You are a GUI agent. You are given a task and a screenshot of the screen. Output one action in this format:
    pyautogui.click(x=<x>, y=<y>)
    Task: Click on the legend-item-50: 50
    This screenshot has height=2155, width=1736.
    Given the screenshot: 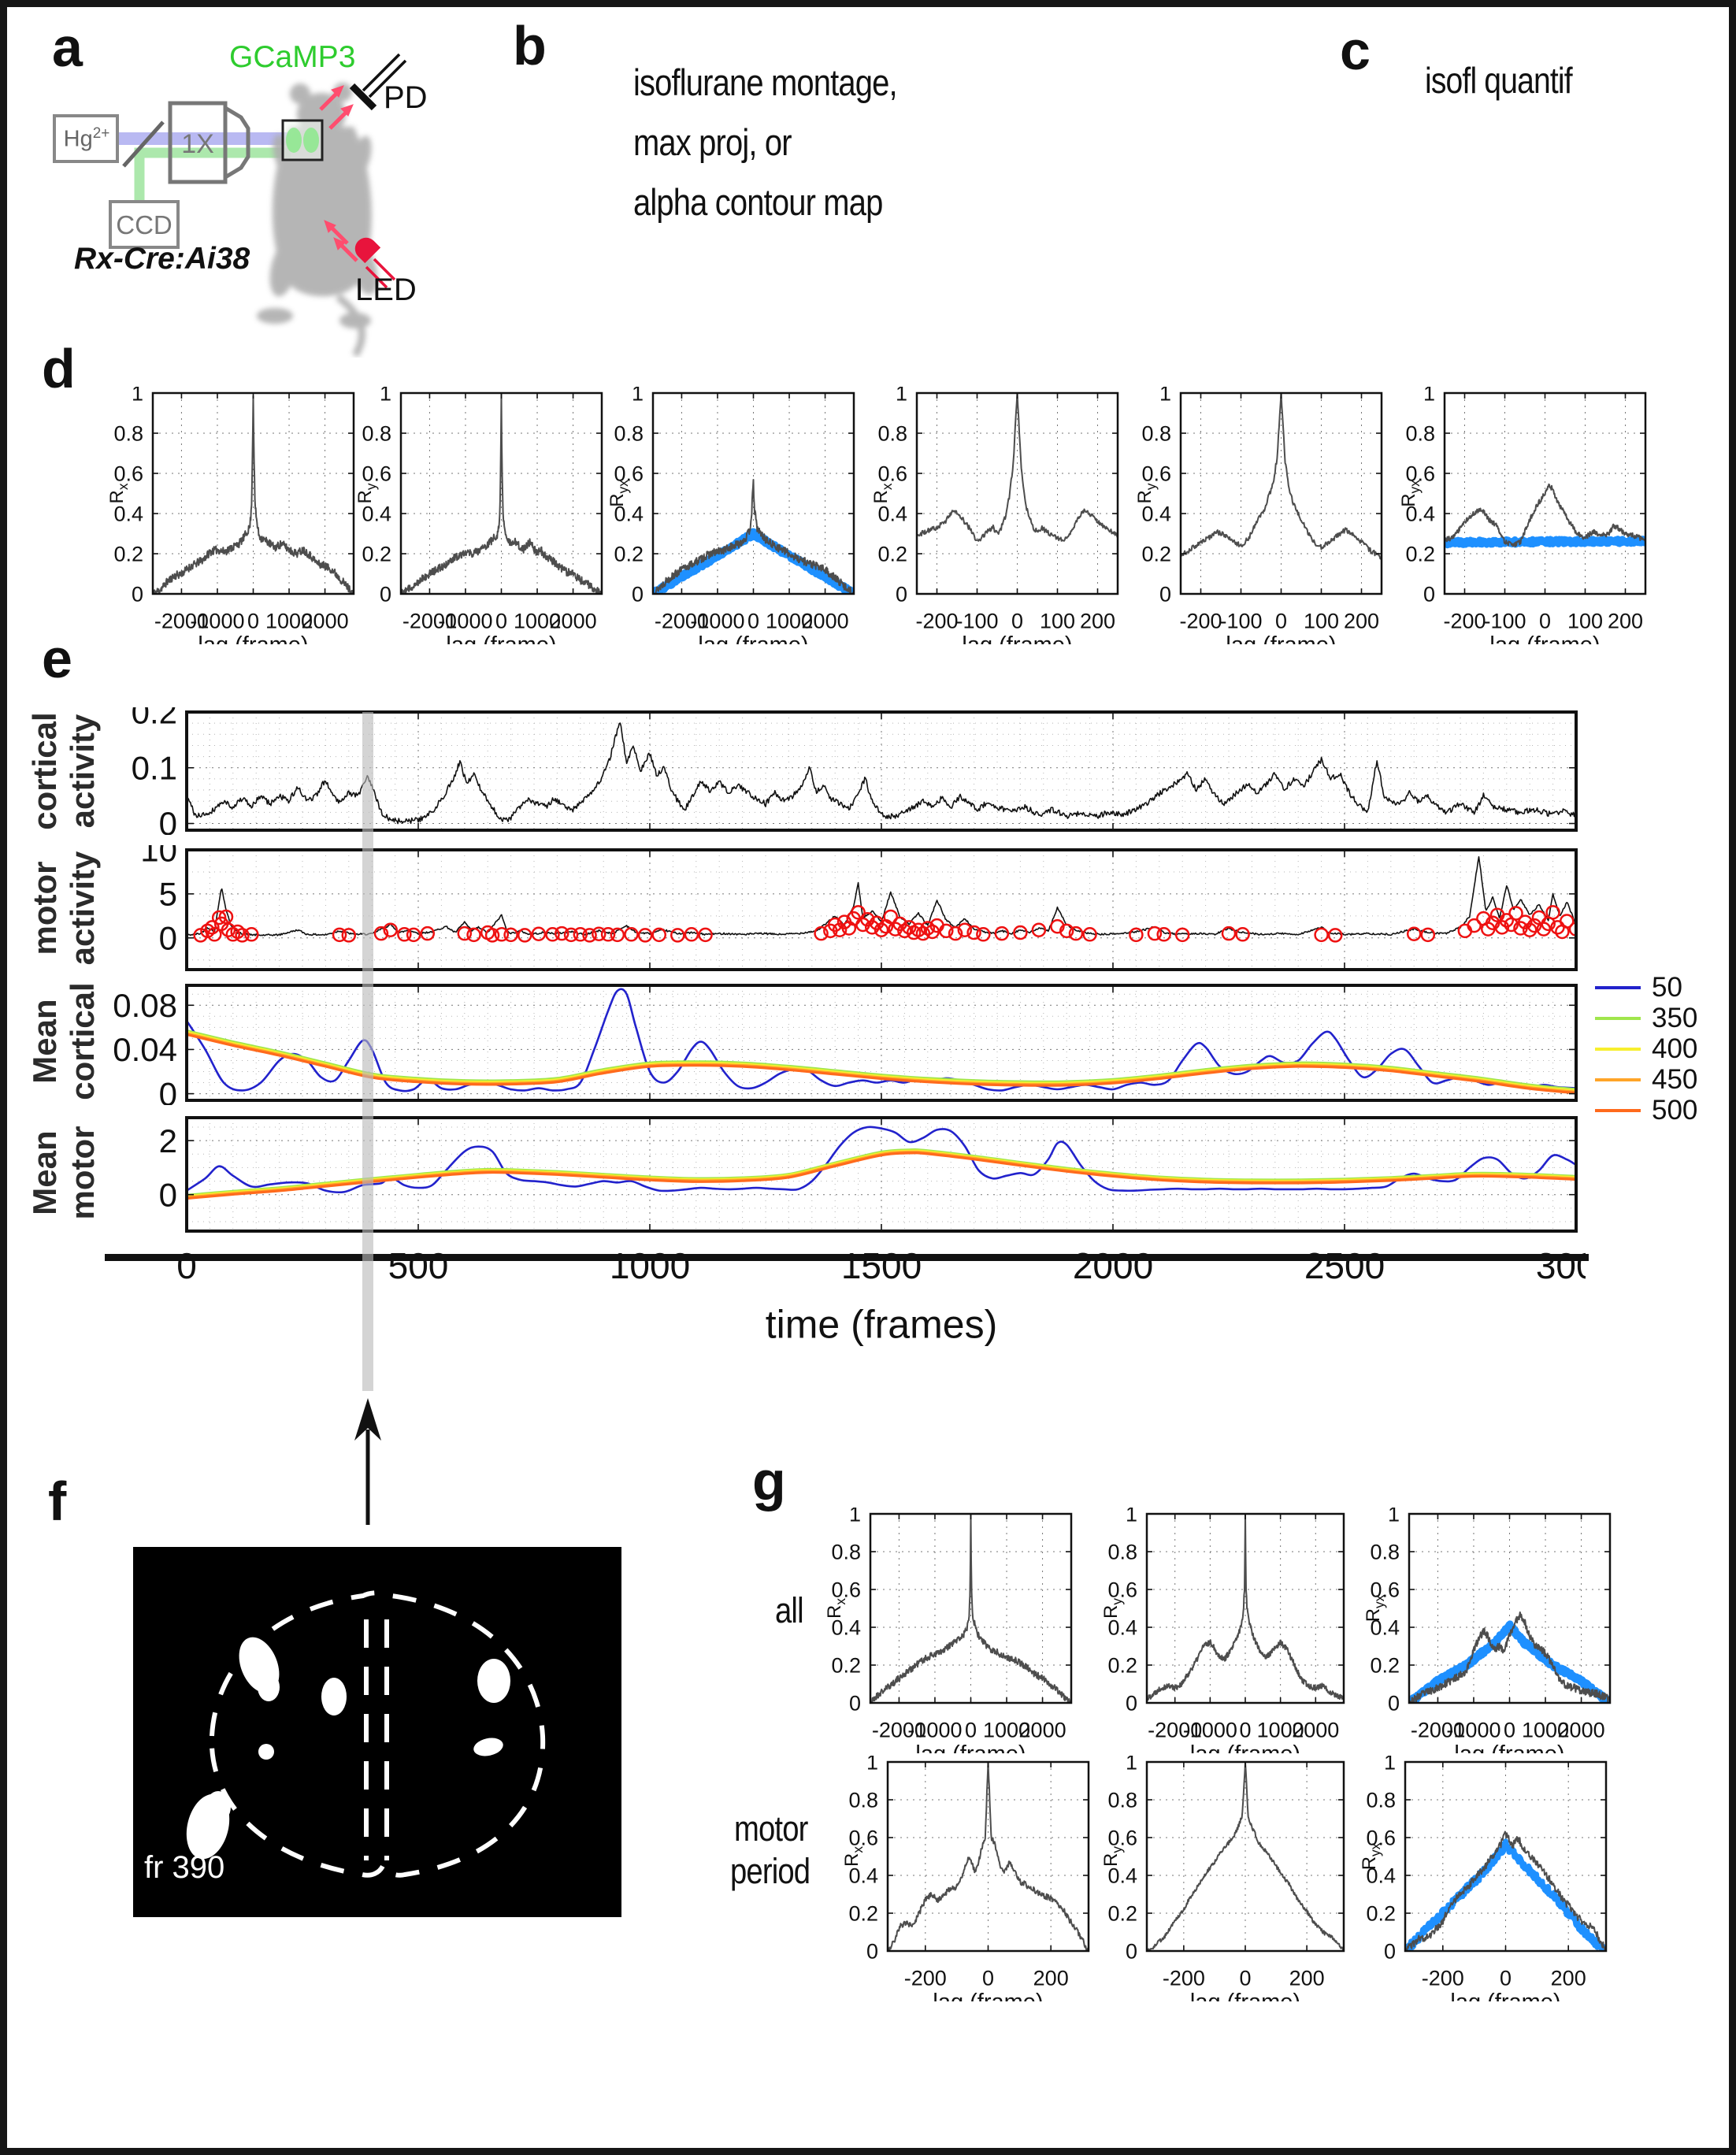 What is the action you would take?
    pyautogui.click(x=1646, y=987)
    